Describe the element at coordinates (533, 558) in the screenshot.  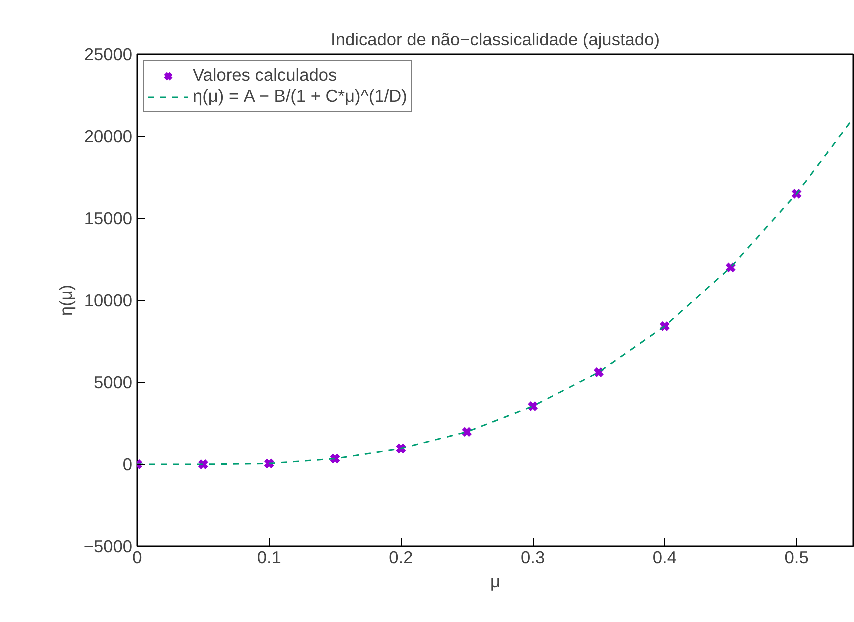
I see `x-tick-label: 0.3` at that location.